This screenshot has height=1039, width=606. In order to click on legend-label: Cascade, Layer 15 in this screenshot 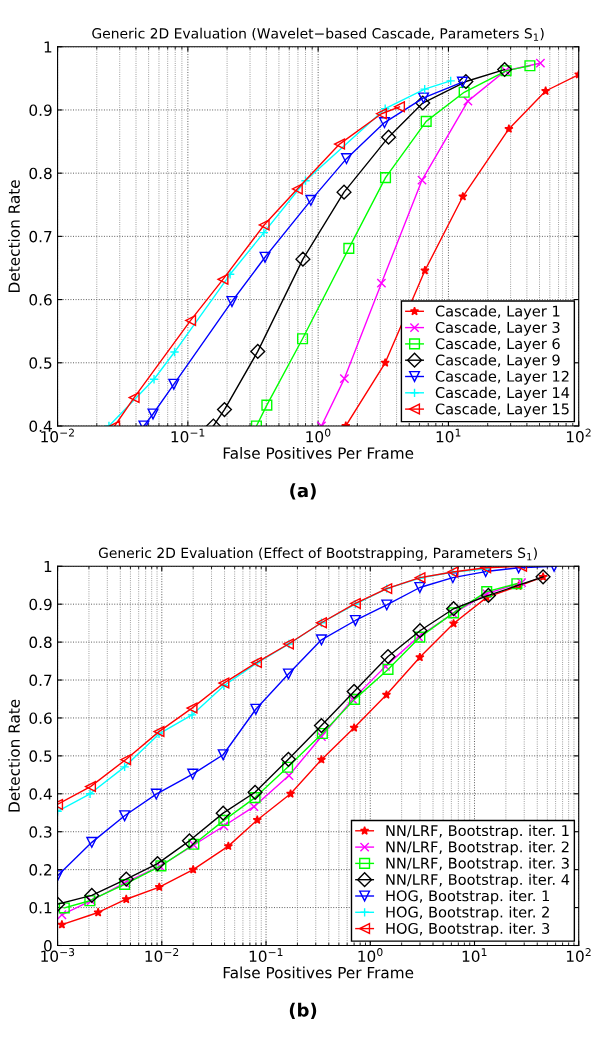, I will do `click(502, 410)`.